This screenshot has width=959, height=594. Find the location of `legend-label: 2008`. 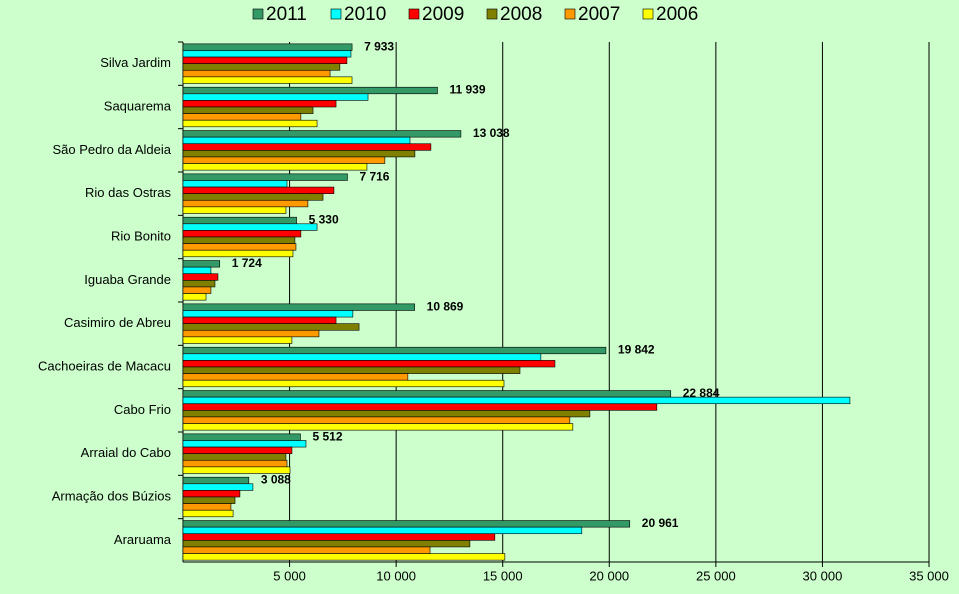

legend-label: 2008 is located at coordinates (521, 14).